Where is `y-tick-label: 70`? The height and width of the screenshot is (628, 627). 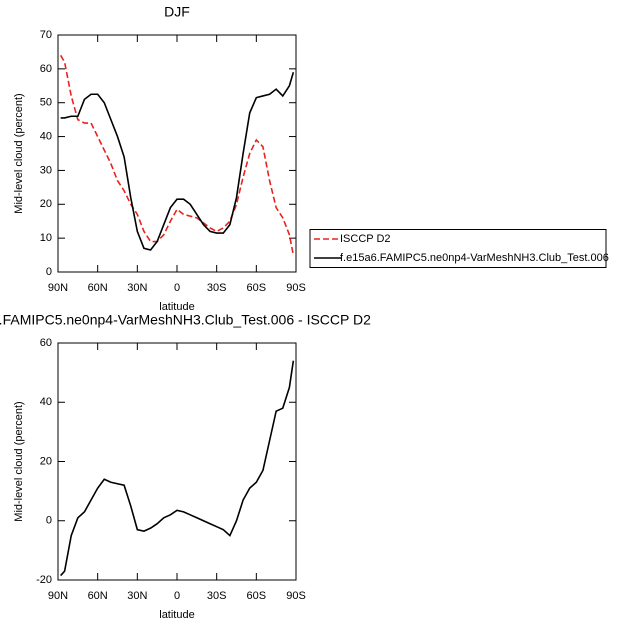 y-tick-label: 70 is located at coordinates (46, 35).